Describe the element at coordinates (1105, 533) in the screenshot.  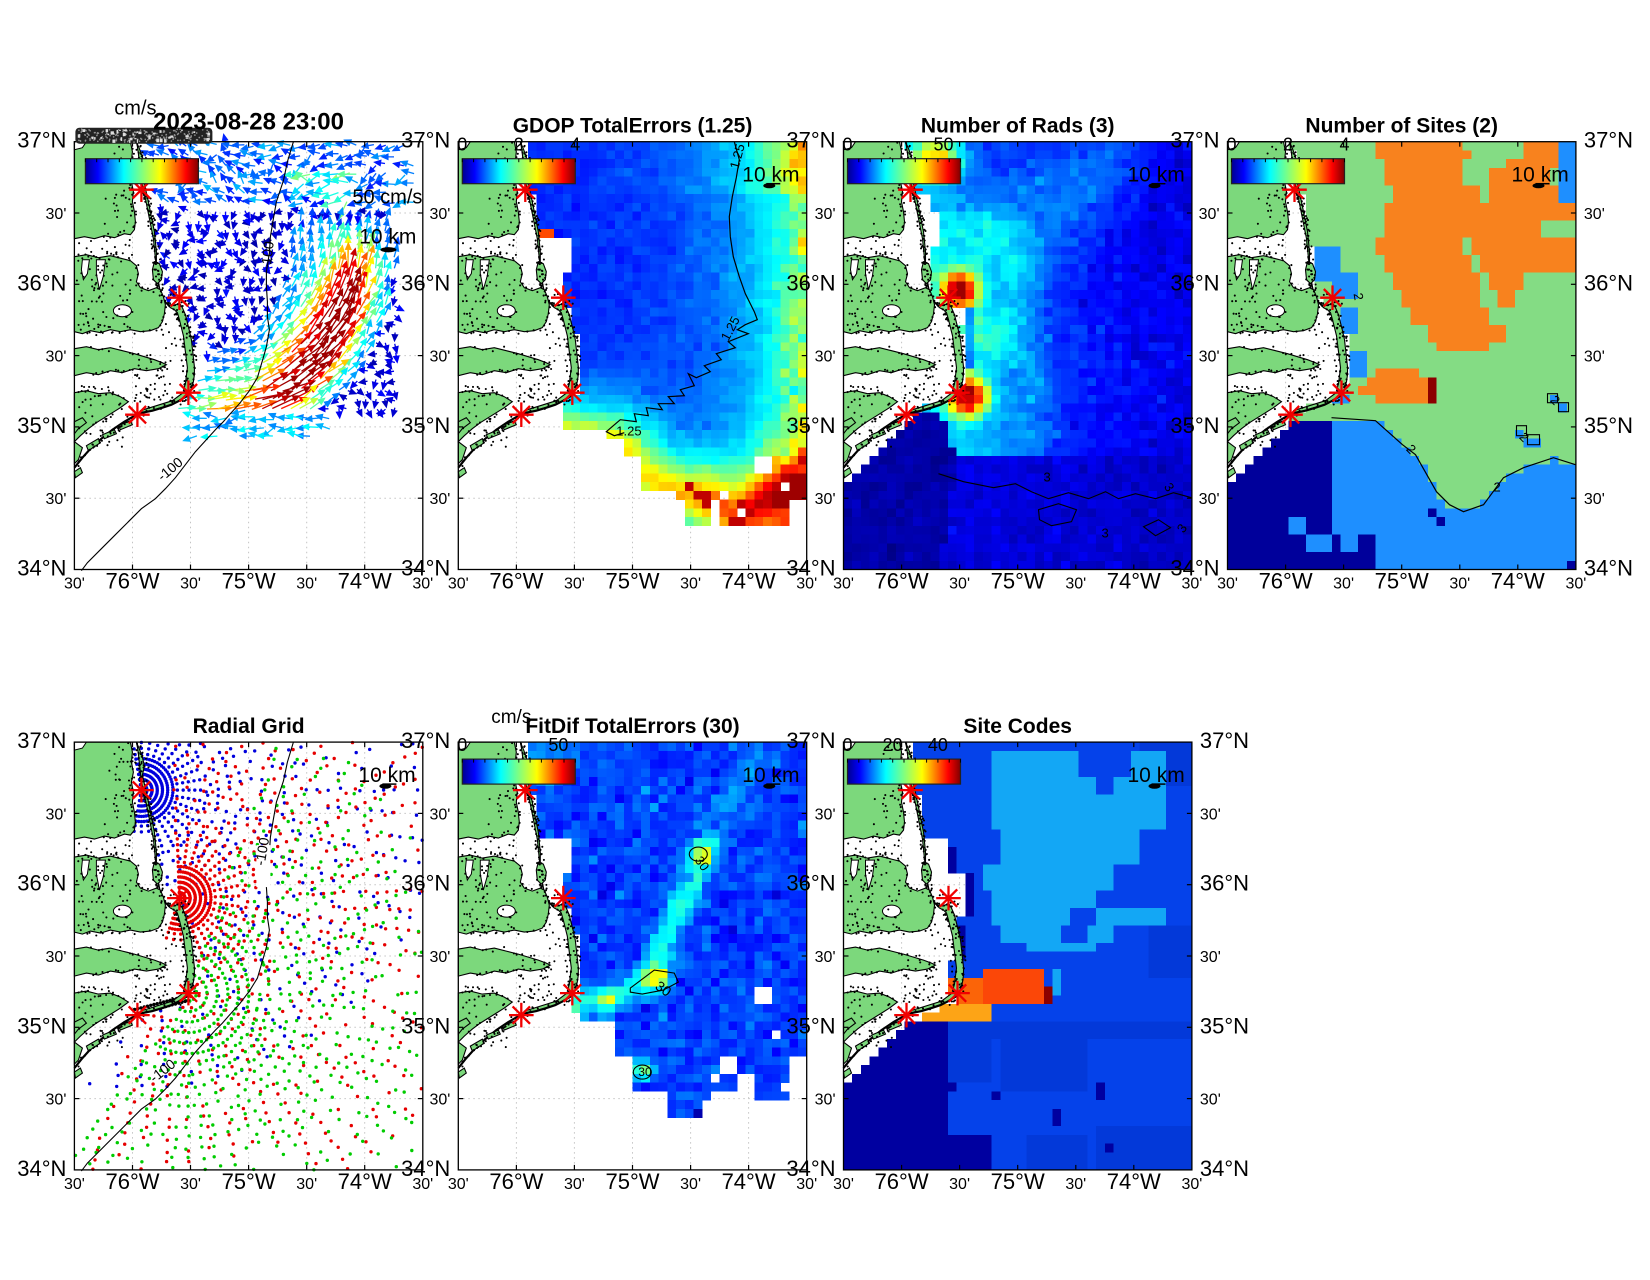
I see `svg-text: 3` at that location.